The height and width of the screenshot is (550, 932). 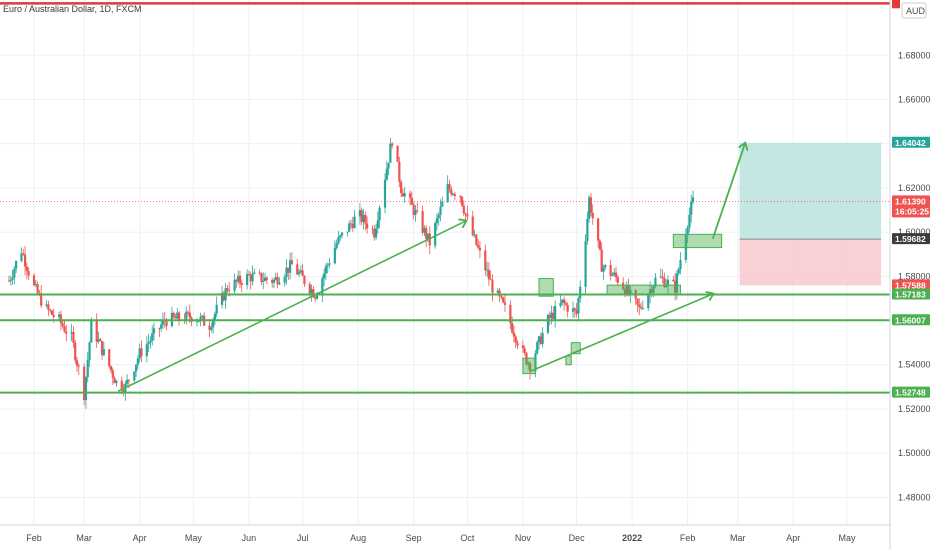 I want to click on stop-loss-zone, so click(x=810, y=262).